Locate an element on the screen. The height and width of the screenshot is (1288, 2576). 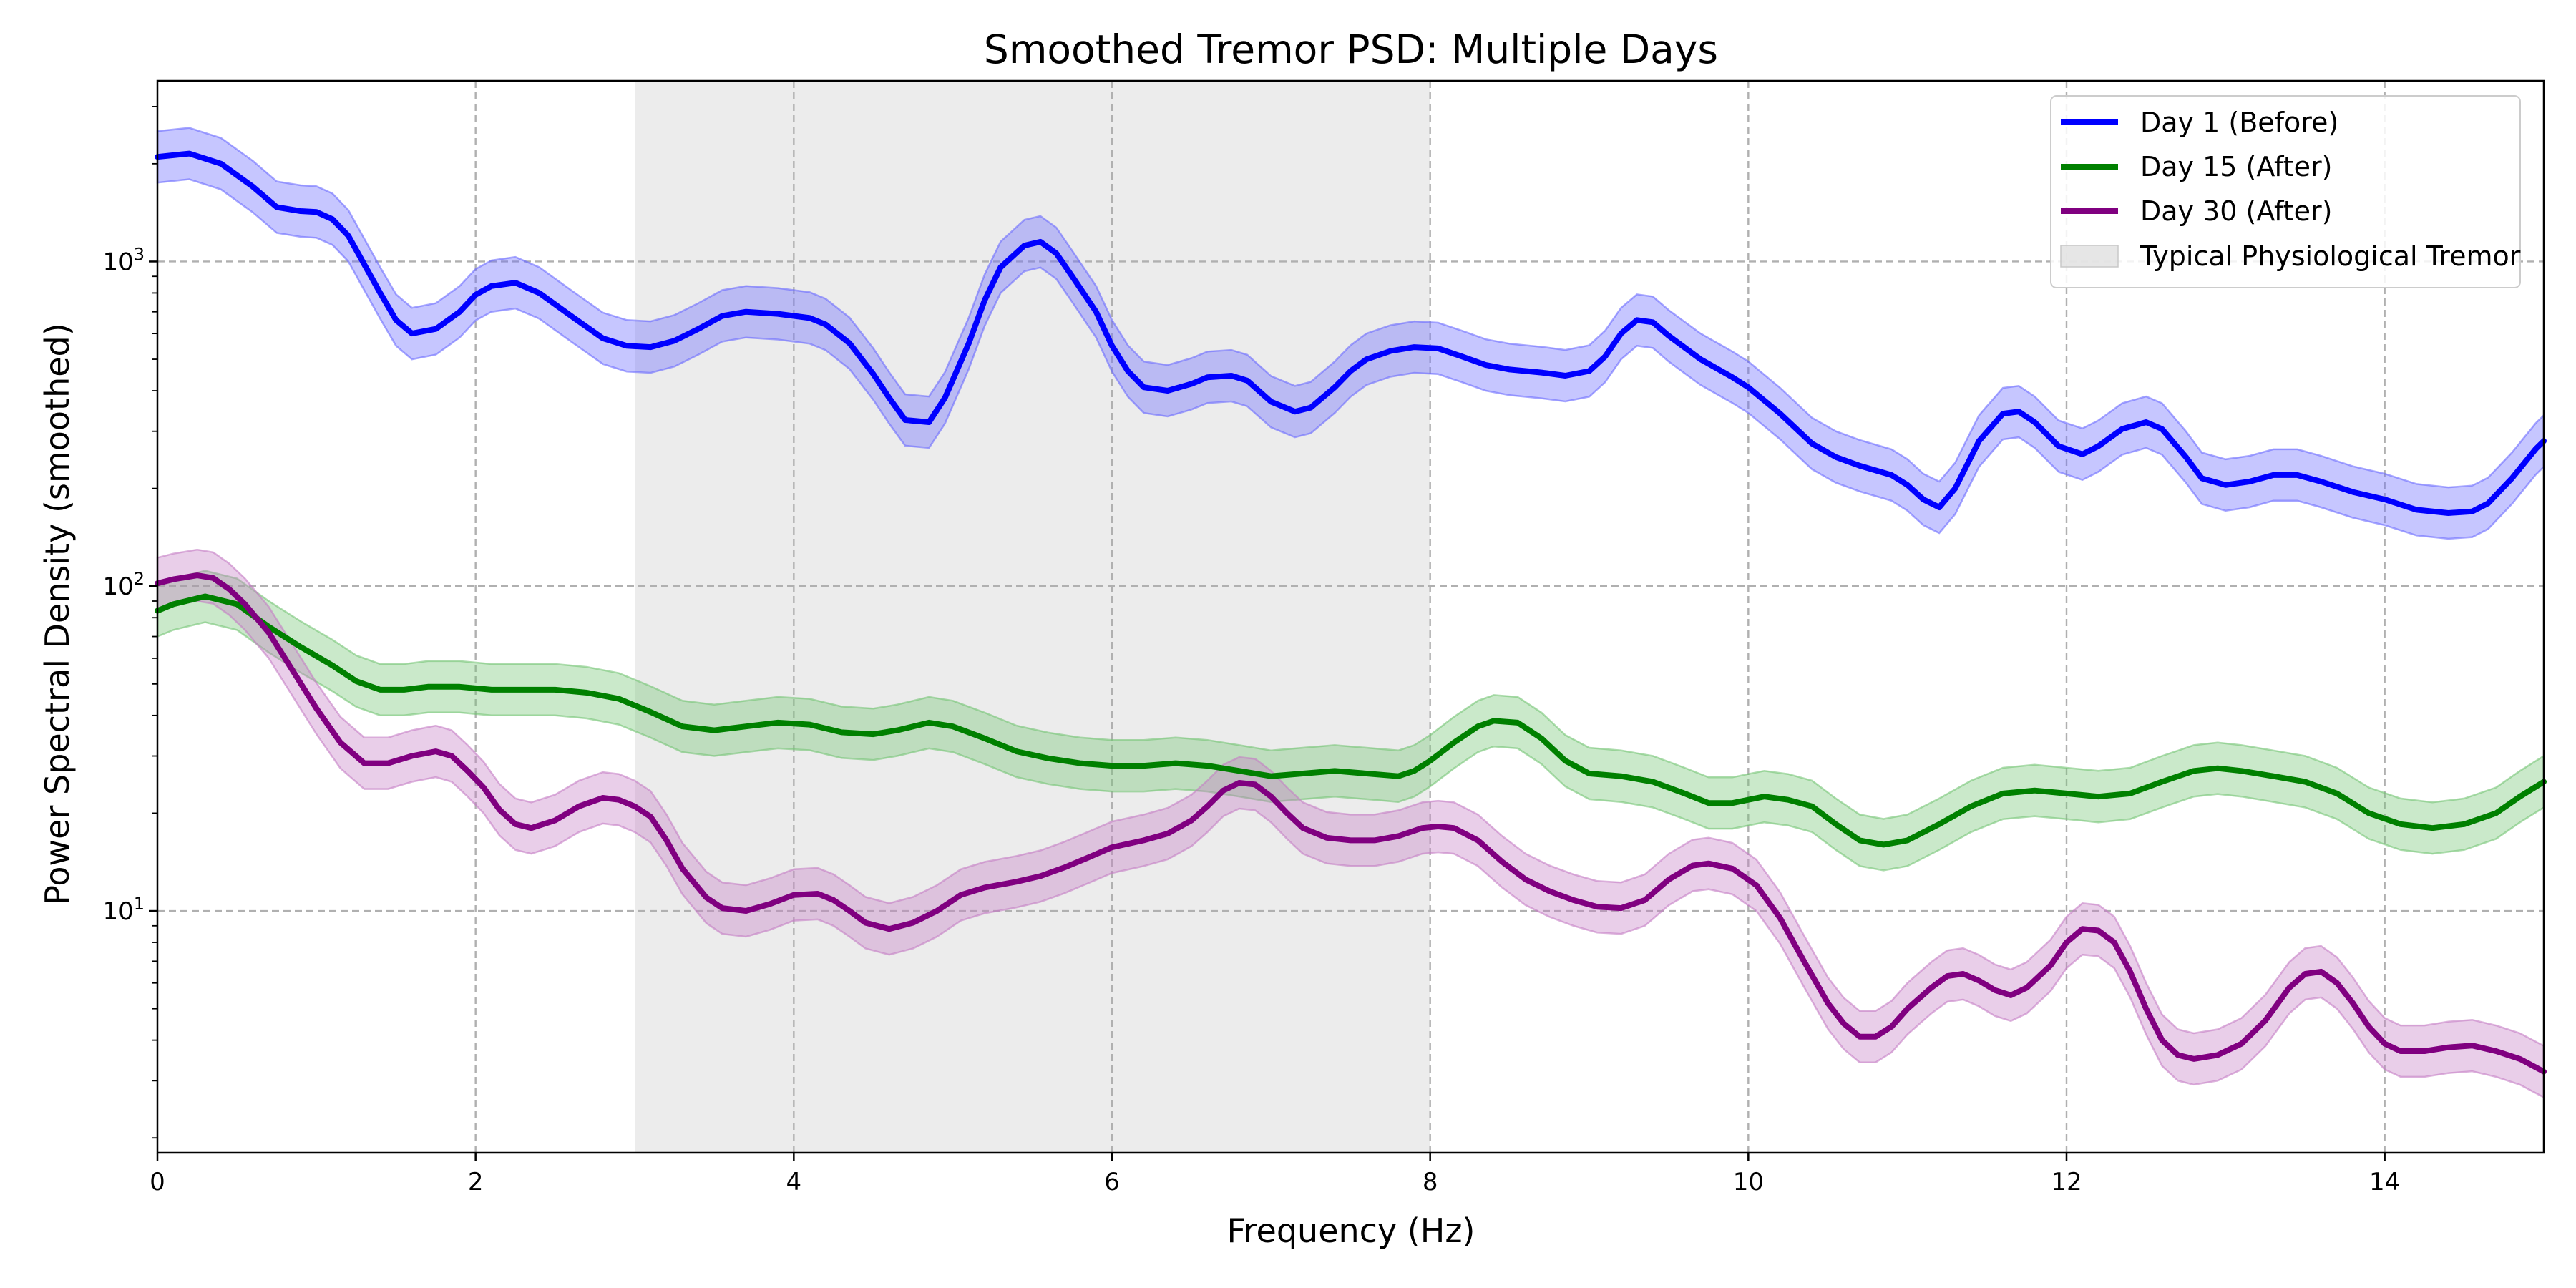
x-tick-label: 14 is located at coordinates (2384, 1182).